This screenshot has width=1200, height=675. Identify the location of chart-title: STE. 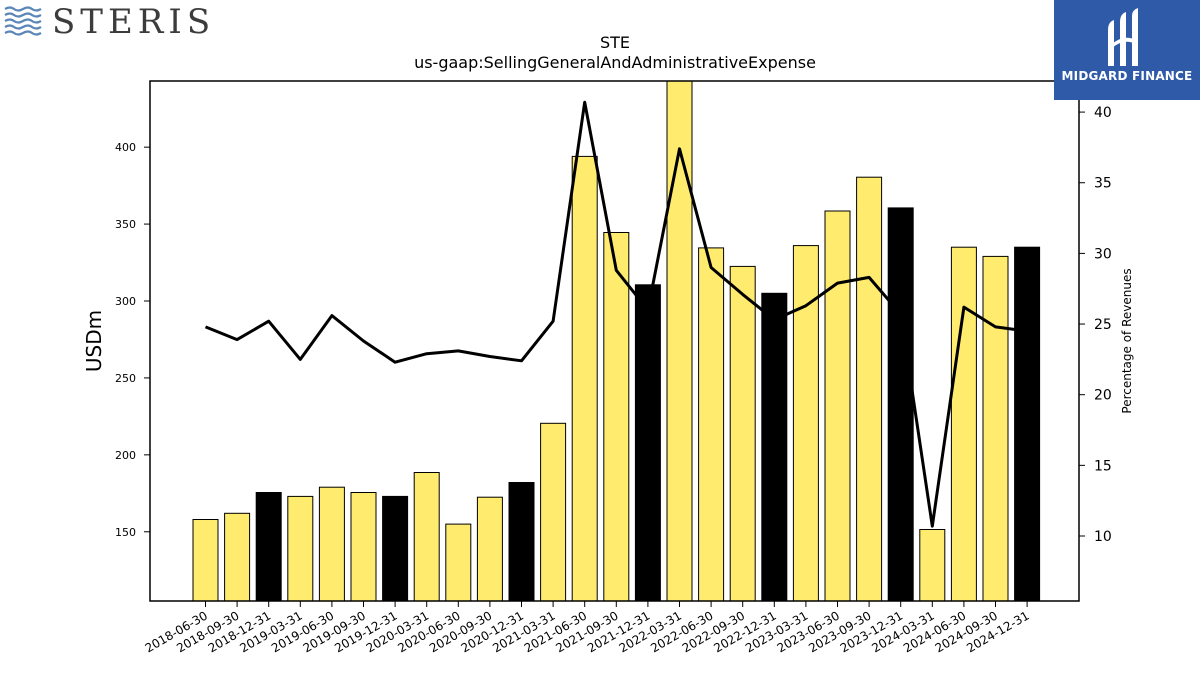
(615, 42).